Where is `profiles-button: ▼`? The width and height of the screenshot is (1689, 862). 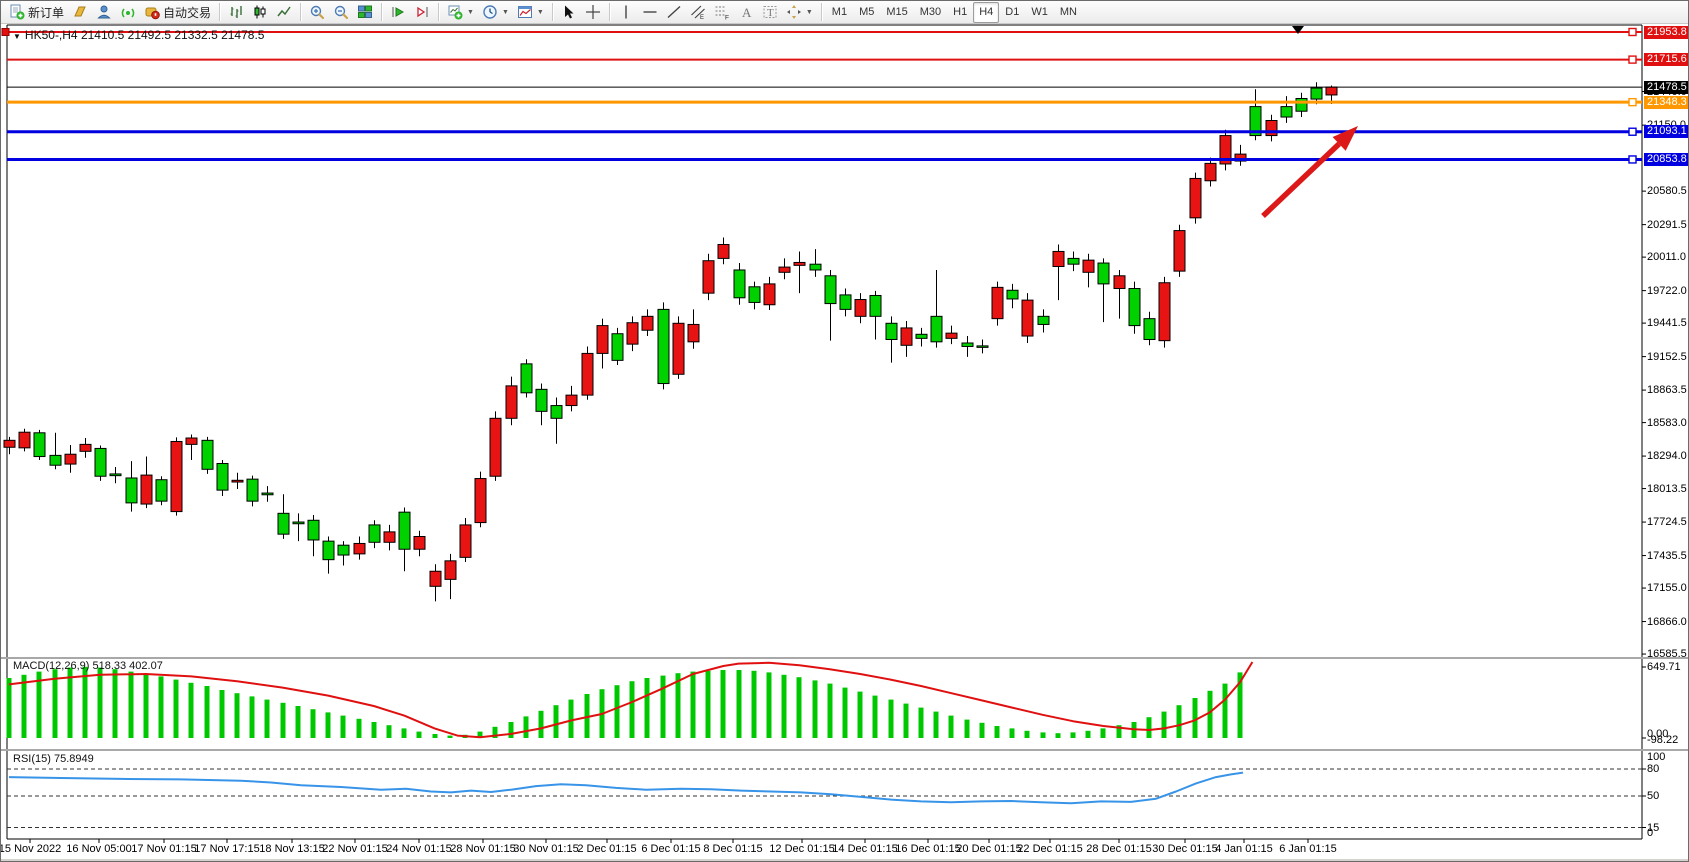
profiles-button: ▼ is located at coordinates (495, 12).